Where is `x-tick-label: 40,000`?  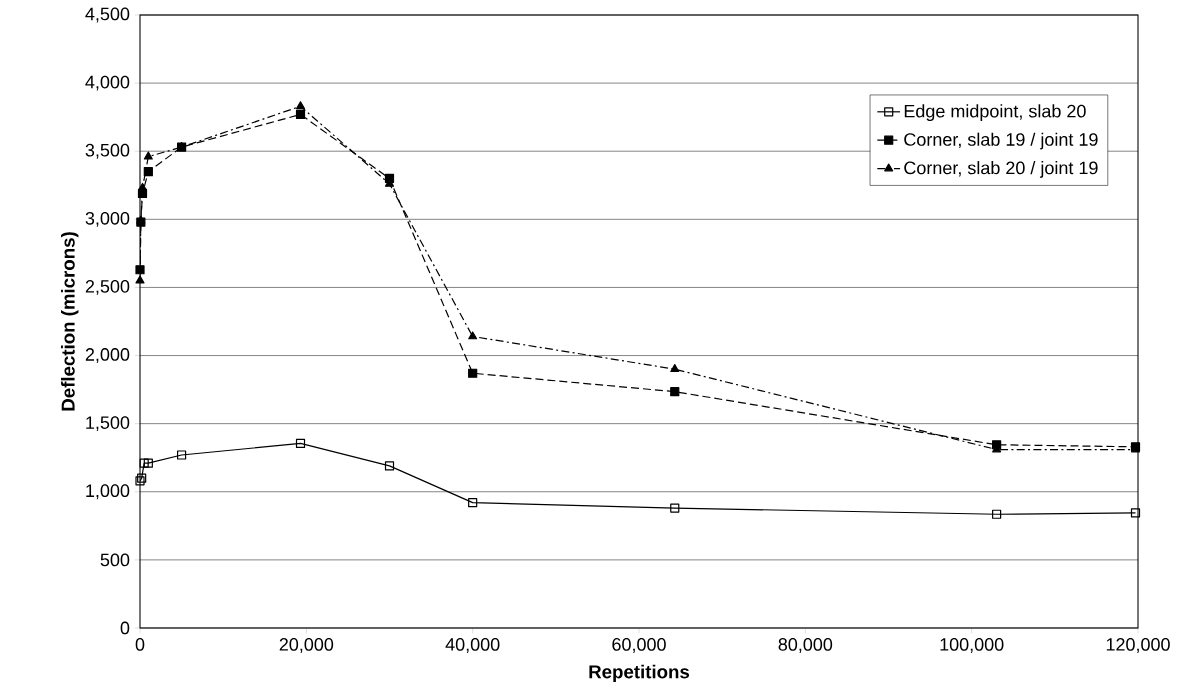
x-tick-label: 40,000 is located at coordinates (472, 645).